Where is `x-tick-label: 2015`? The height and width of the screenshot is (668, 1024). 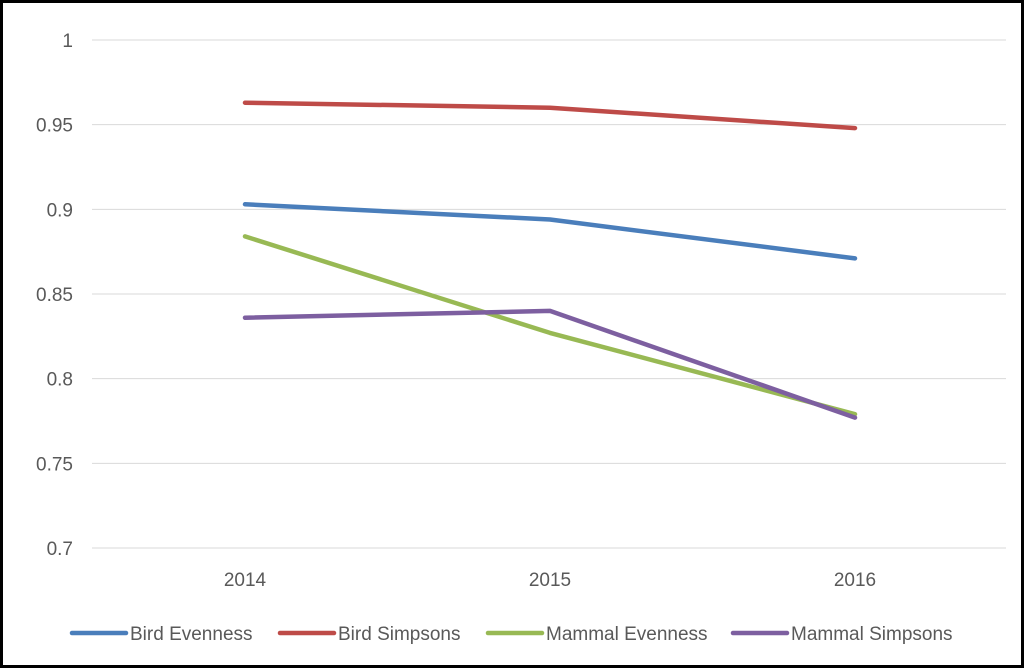
x-tick-label: 2015 is located at coordinates (550, 580).